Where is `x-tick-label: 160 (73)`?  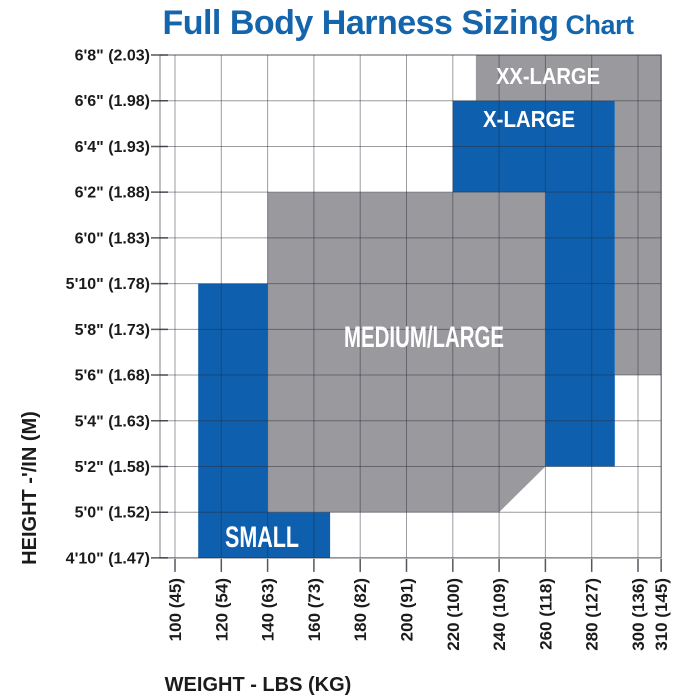 x-tick-label: 160 (73) is located at coordinates (314, 609).